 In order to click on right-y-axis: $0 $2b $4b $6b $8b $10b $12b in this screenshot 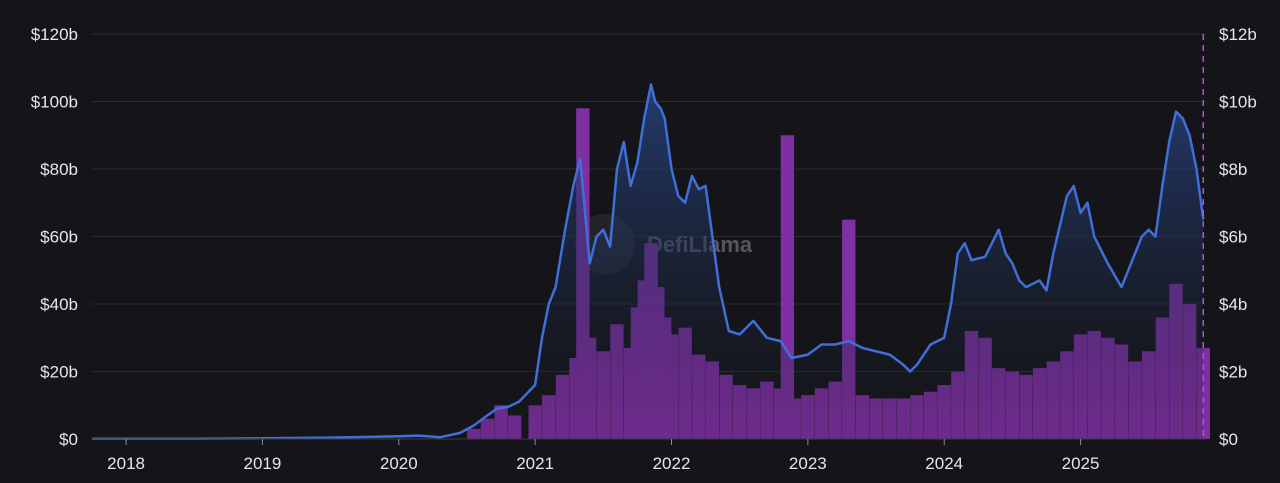, I will do `click(1238, 237)`.